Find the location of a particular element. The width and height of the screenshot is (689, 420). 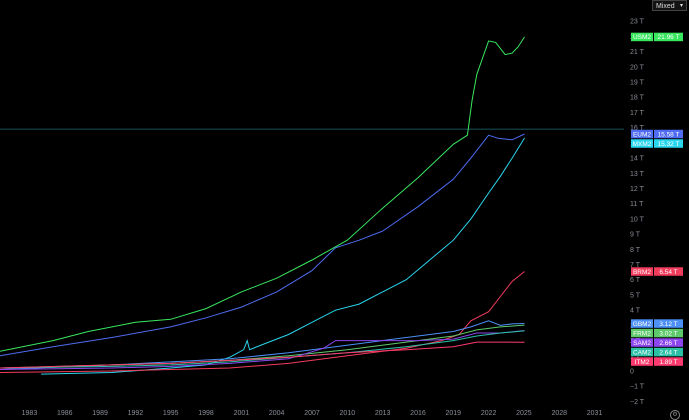

series-name-label: FRM2 is located at coordinates (642, 333).